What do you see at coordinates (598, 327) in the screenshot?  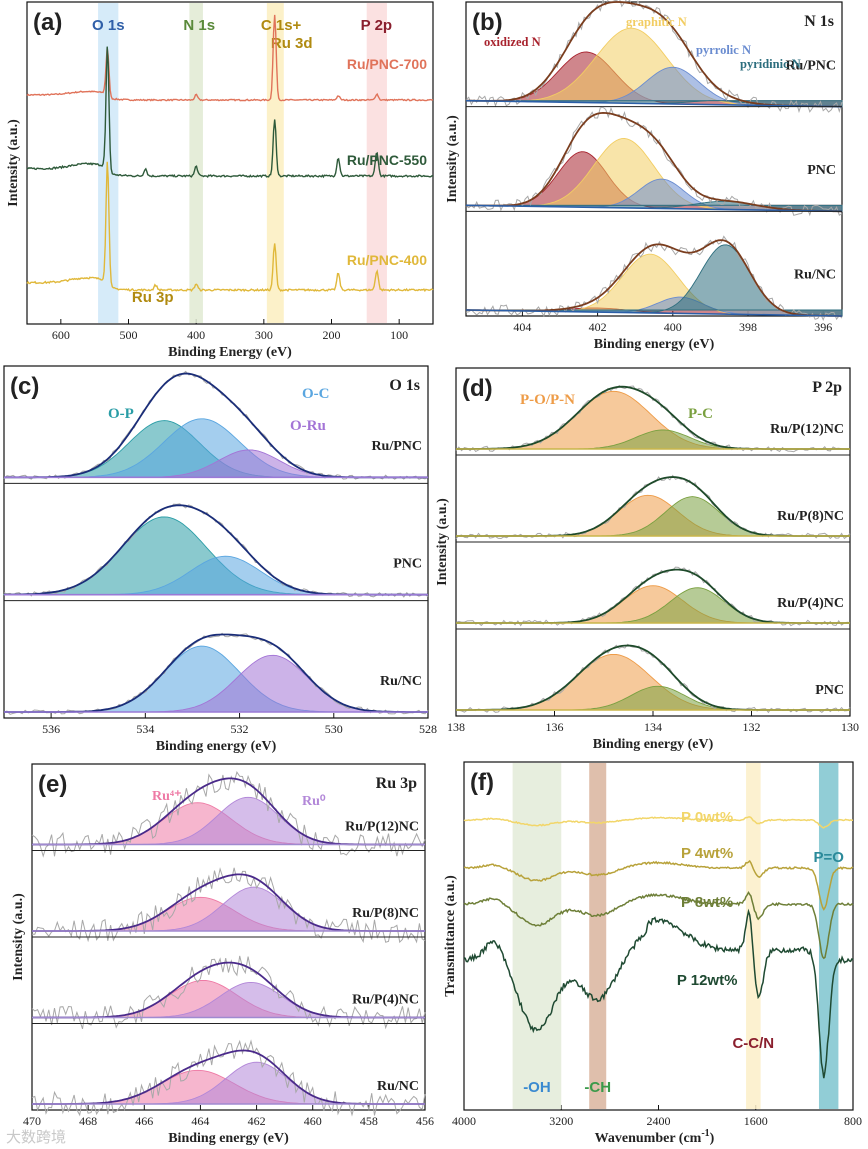 I see `x-tick-label: 402` at bounding box center [598, 327].